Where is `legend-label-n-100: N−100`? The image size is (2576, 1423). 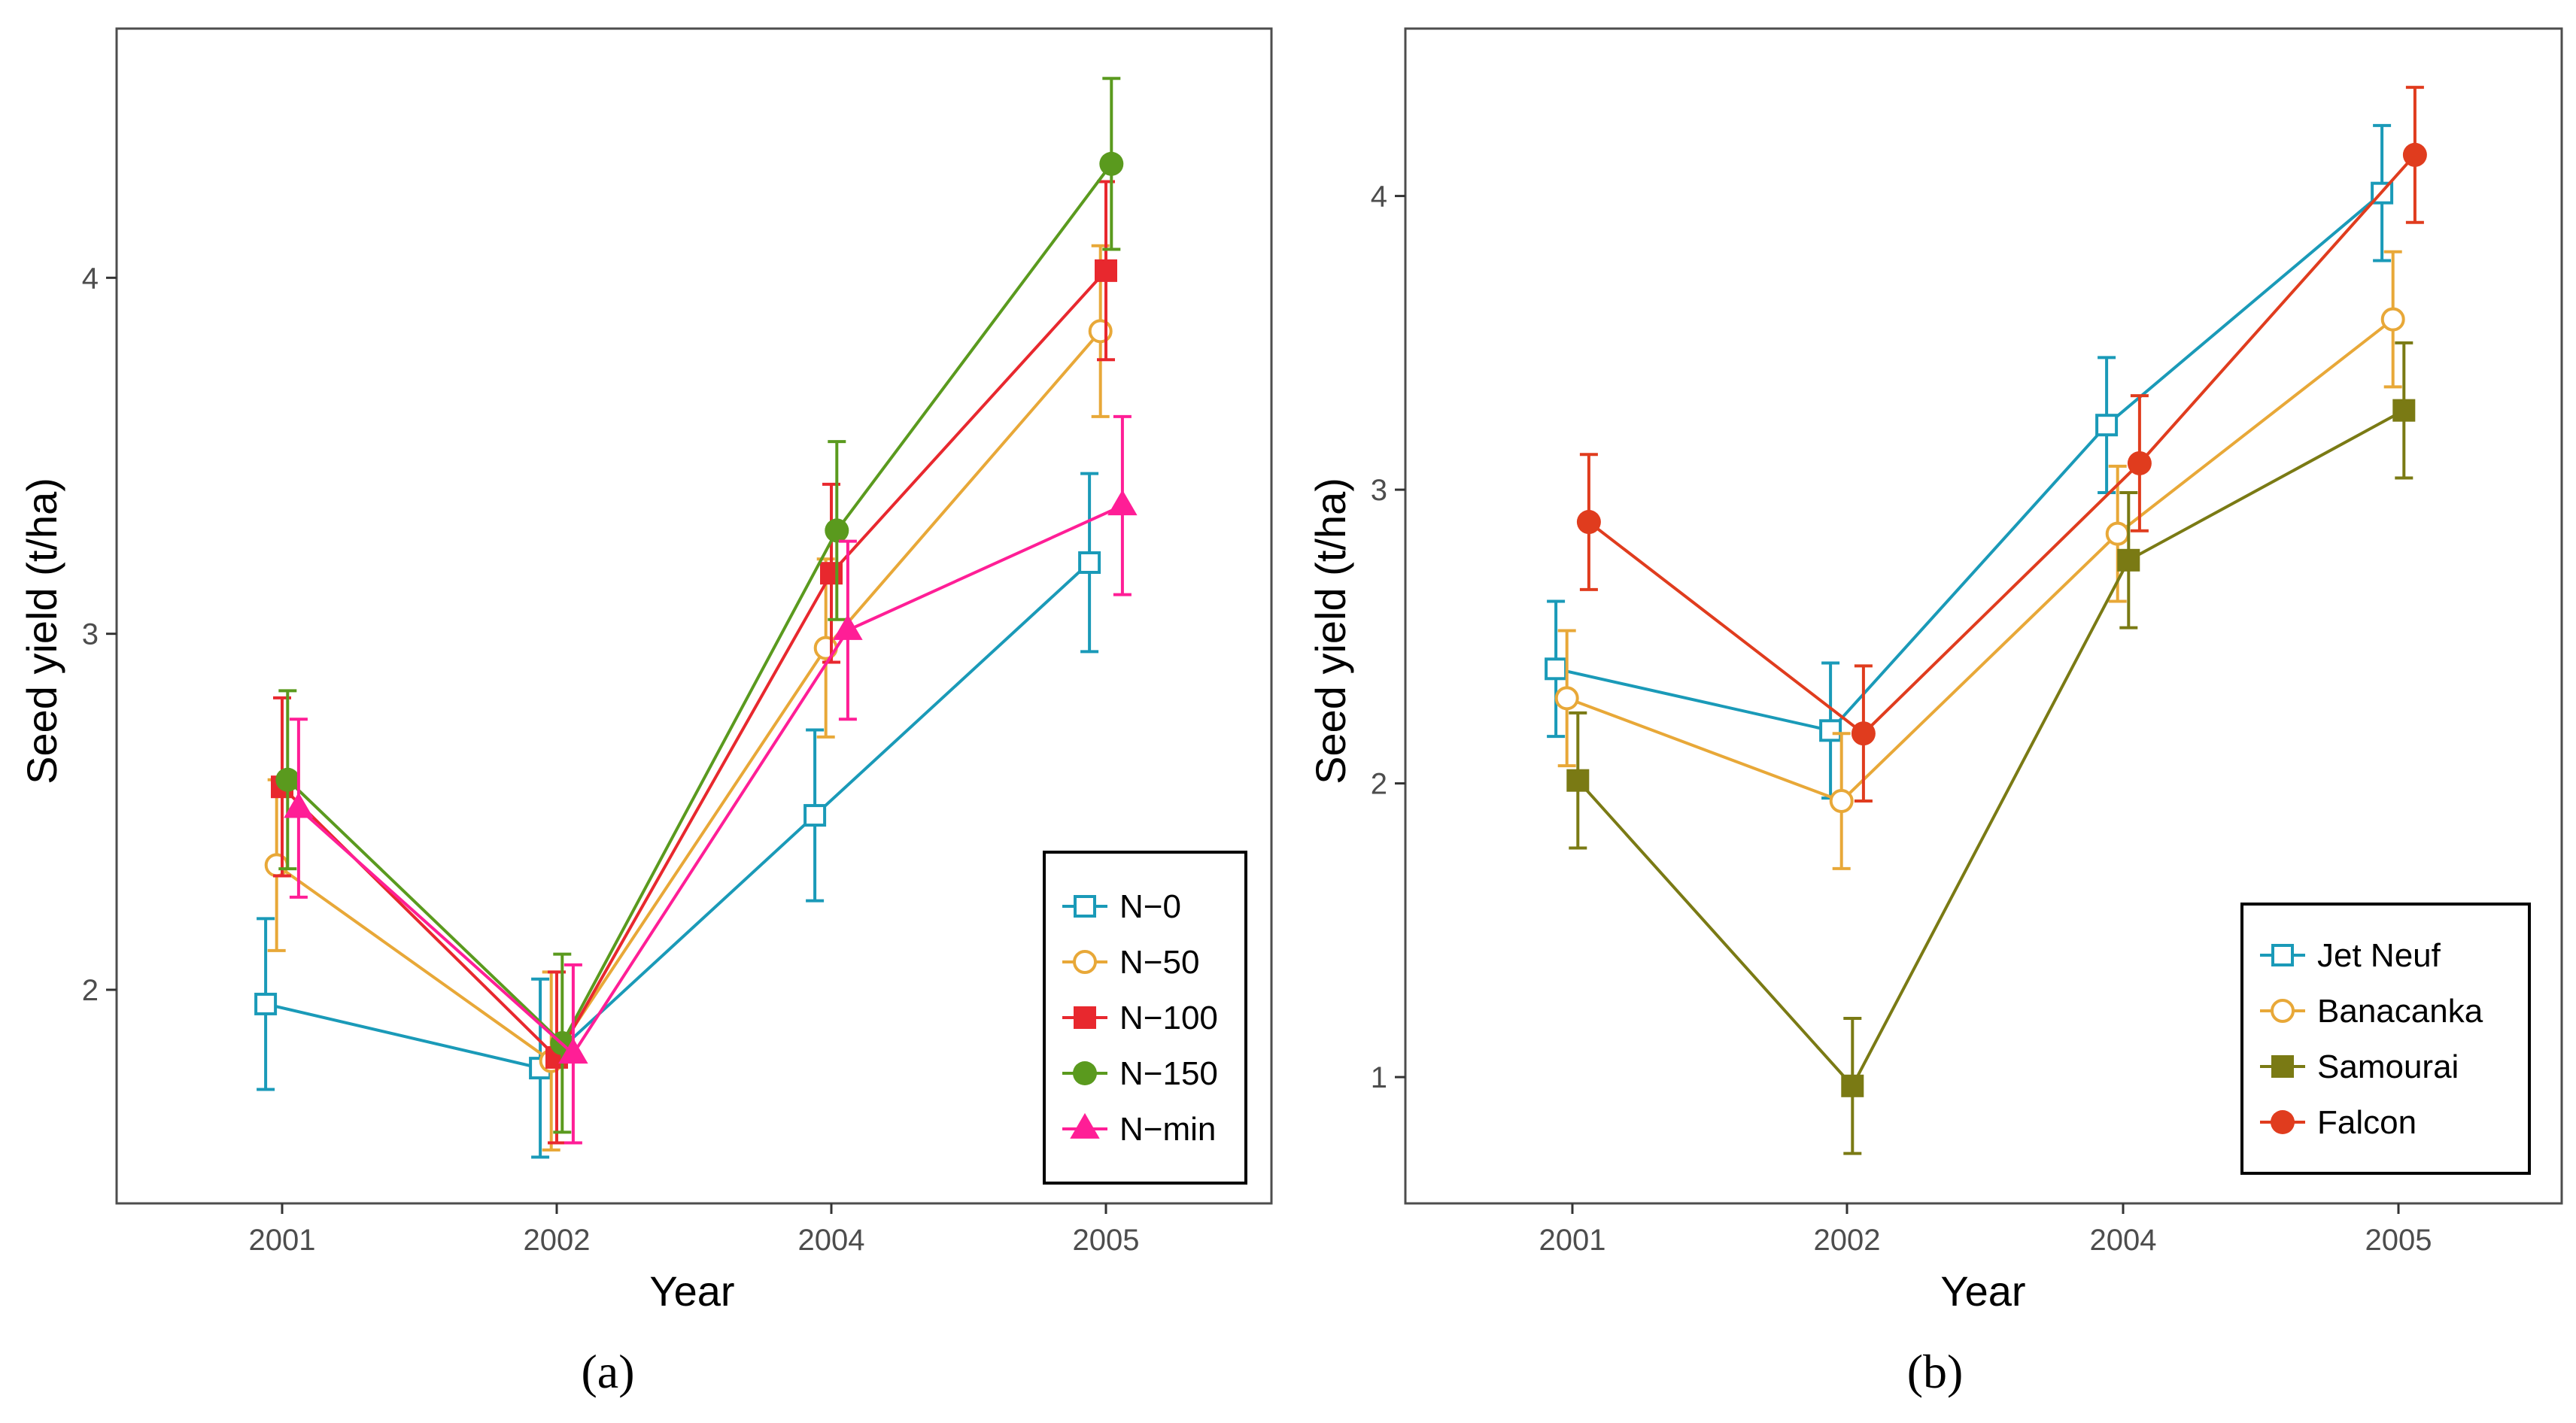 legend-label-n-100: N−100 is located at coordinates (1168, 1018).